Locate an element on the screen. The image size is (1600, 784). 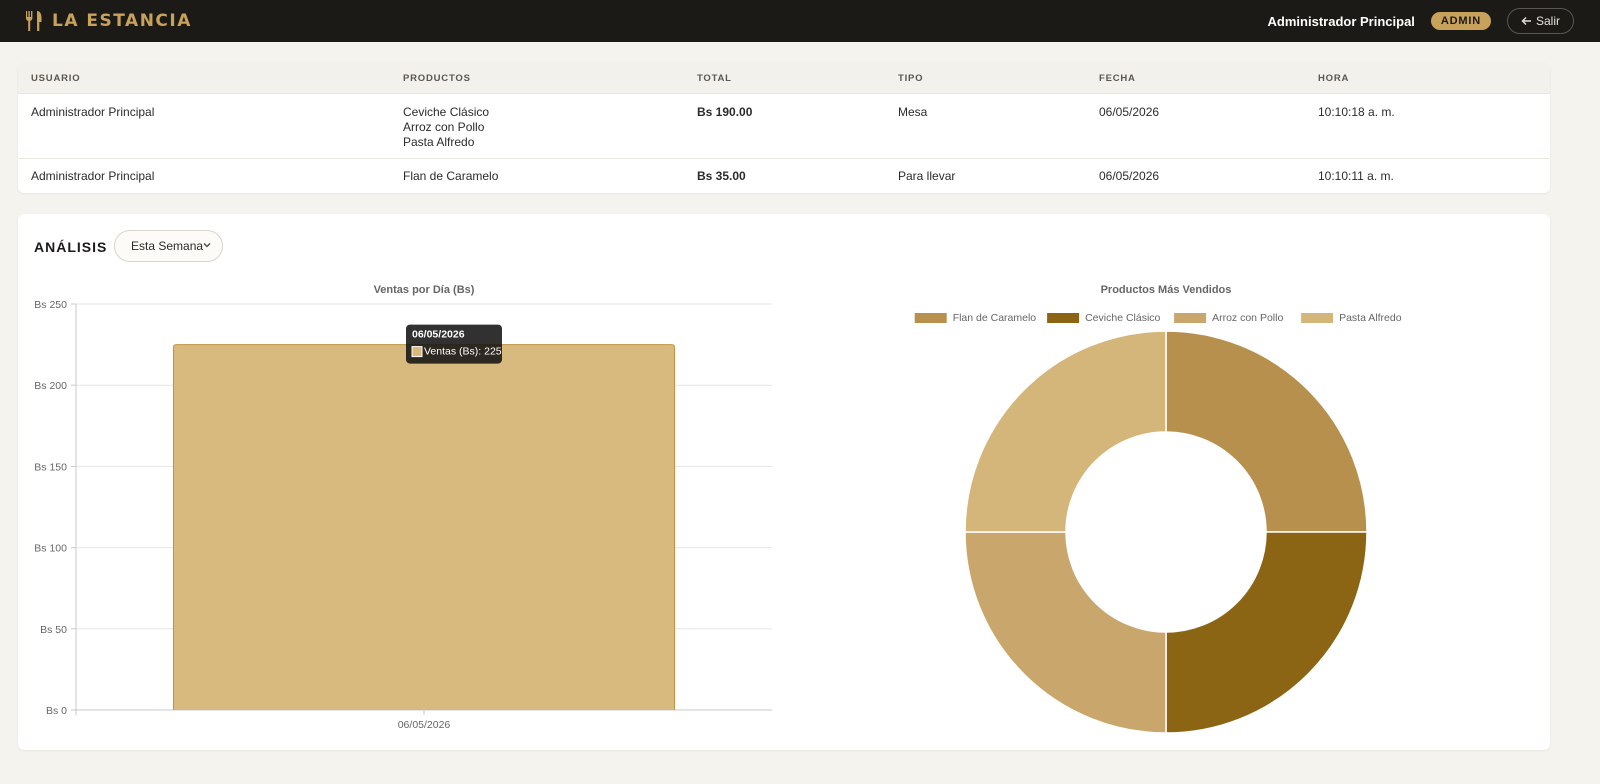
legend-item: Pasta Alfredo is located at coordinates (1351, 318).